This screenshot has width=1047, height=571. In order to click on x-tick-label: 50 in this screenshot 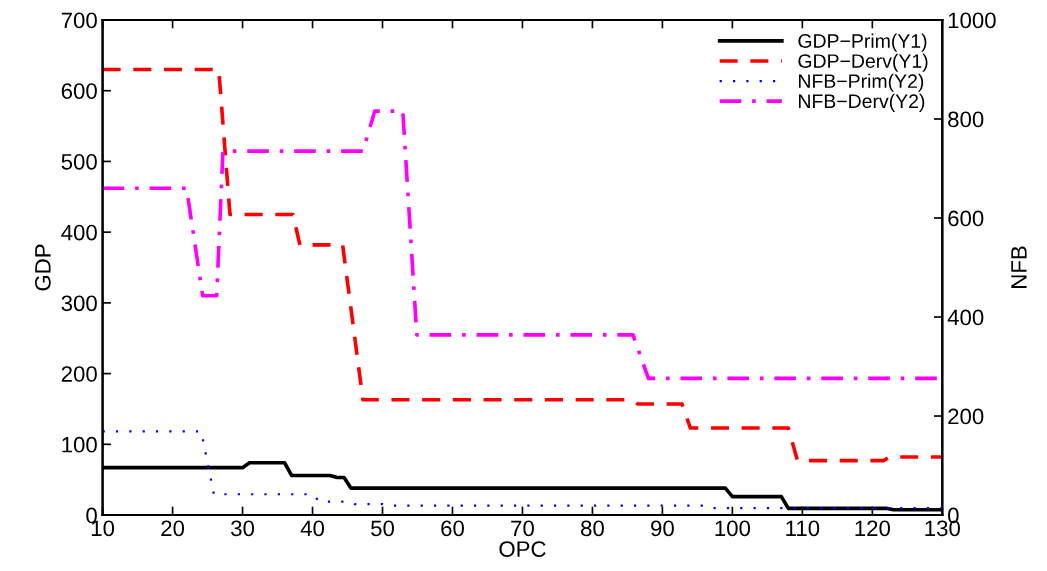, I will do `click(382, 528)`.